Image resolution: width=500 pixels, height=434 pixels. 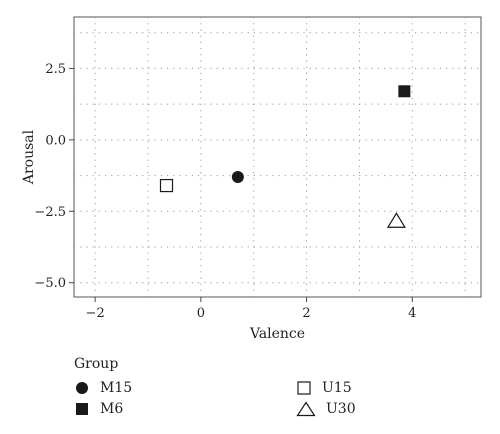 I want to click on x-tick-label: −2, so click(x=95, y=313).